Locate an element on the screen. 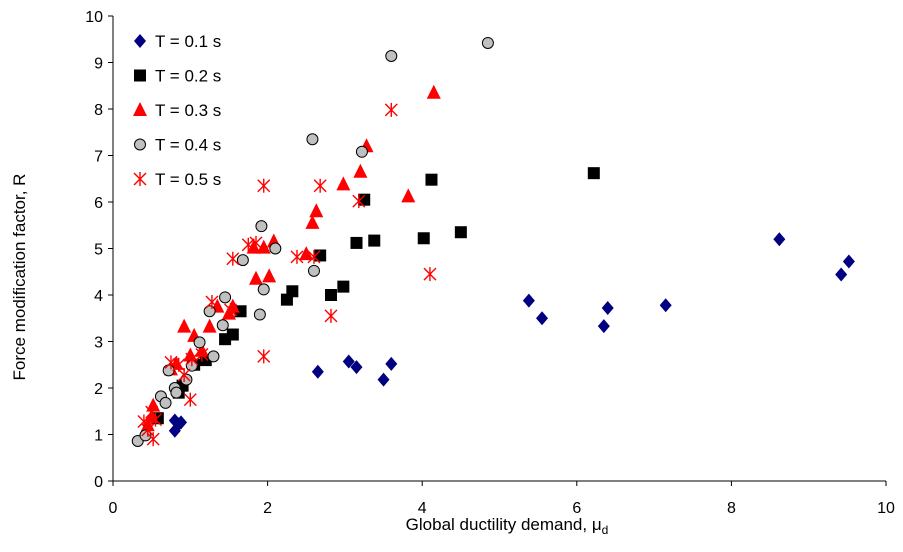 This screenshot has height=552, width=903. legend-item: T = 0.4 s is located at coordinates (177, 145).